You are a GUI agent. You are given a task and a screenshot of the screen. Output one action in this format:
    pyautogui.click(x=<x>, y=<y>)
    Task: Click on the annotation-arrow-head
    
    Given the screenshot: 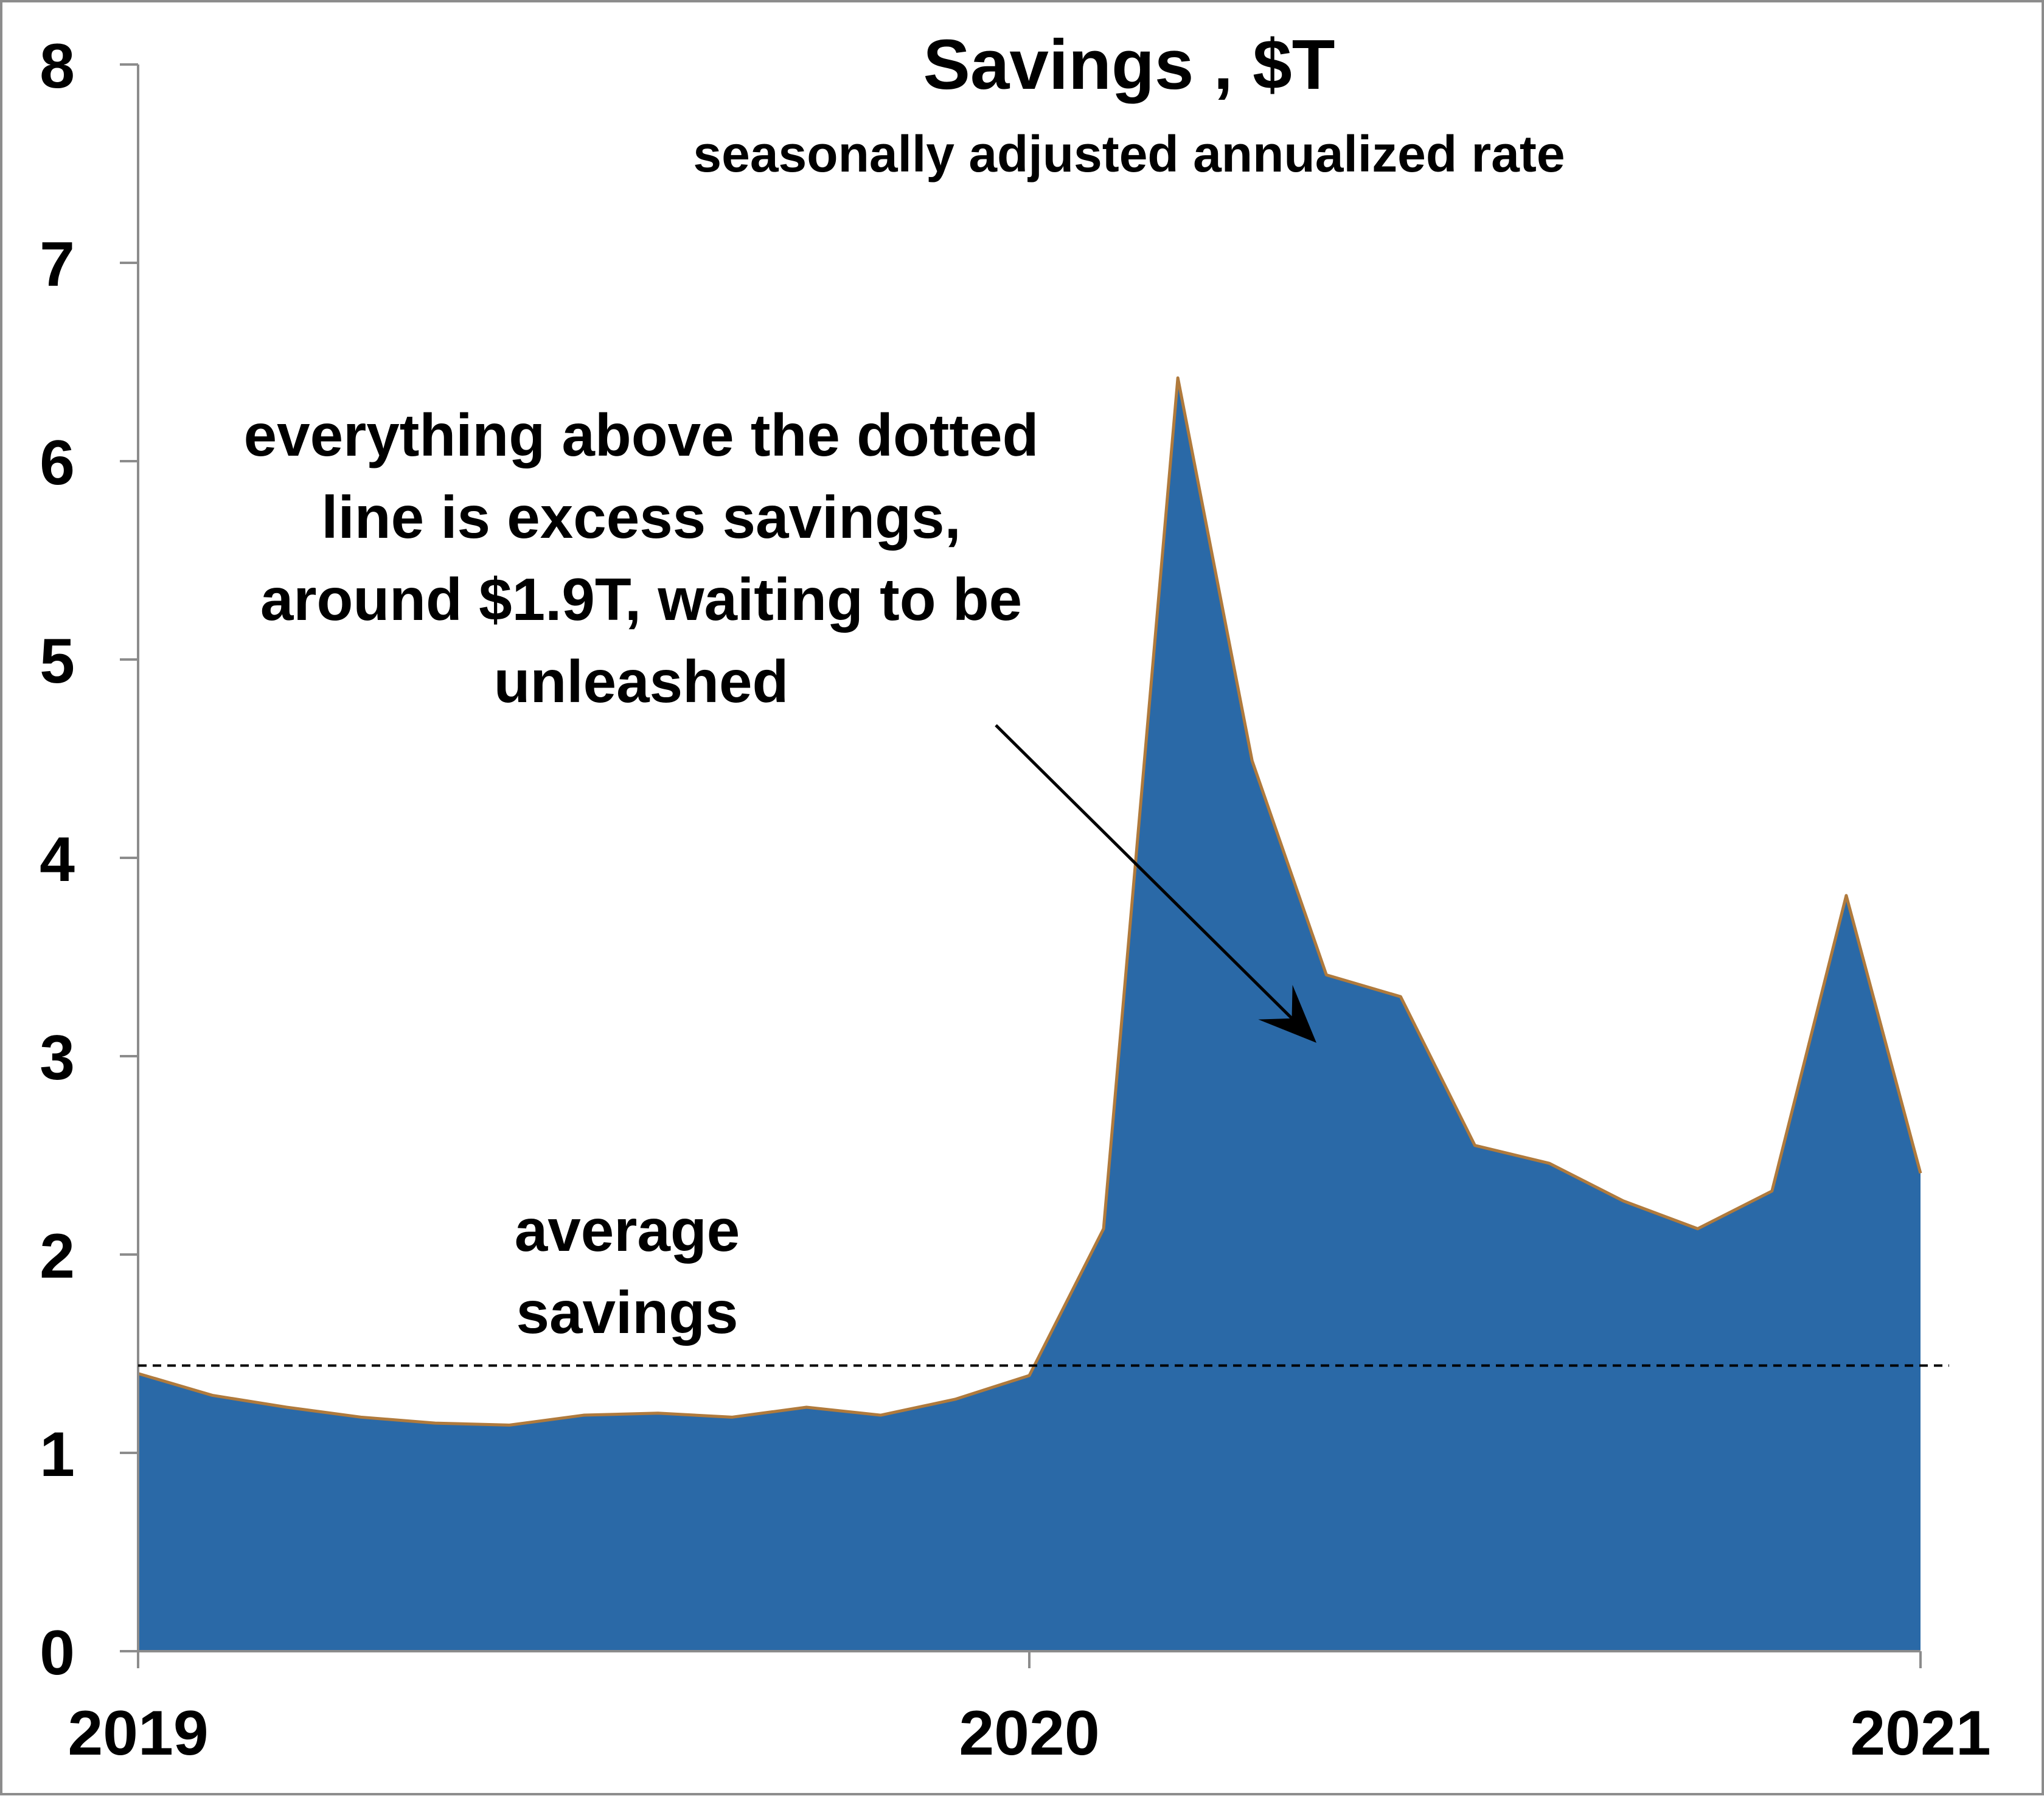 What is the action you would take?
    pyautogui.click(x=1287, y=1013)
    